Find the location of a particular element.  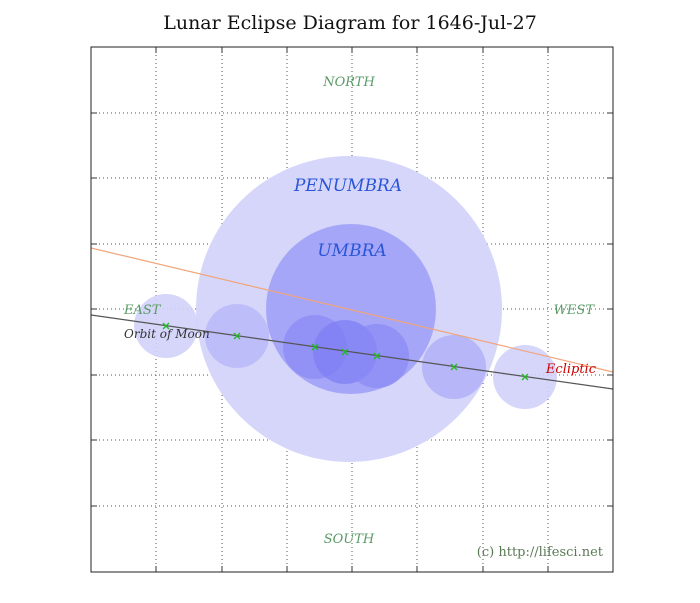

copyright-text: (c) http://lifesci.net is located at coordinates (540, 552).